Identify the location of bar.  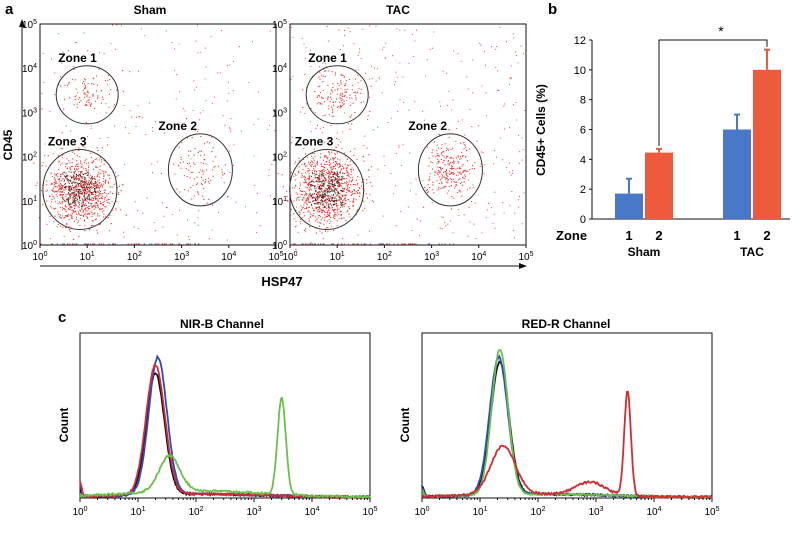
(737, 174).